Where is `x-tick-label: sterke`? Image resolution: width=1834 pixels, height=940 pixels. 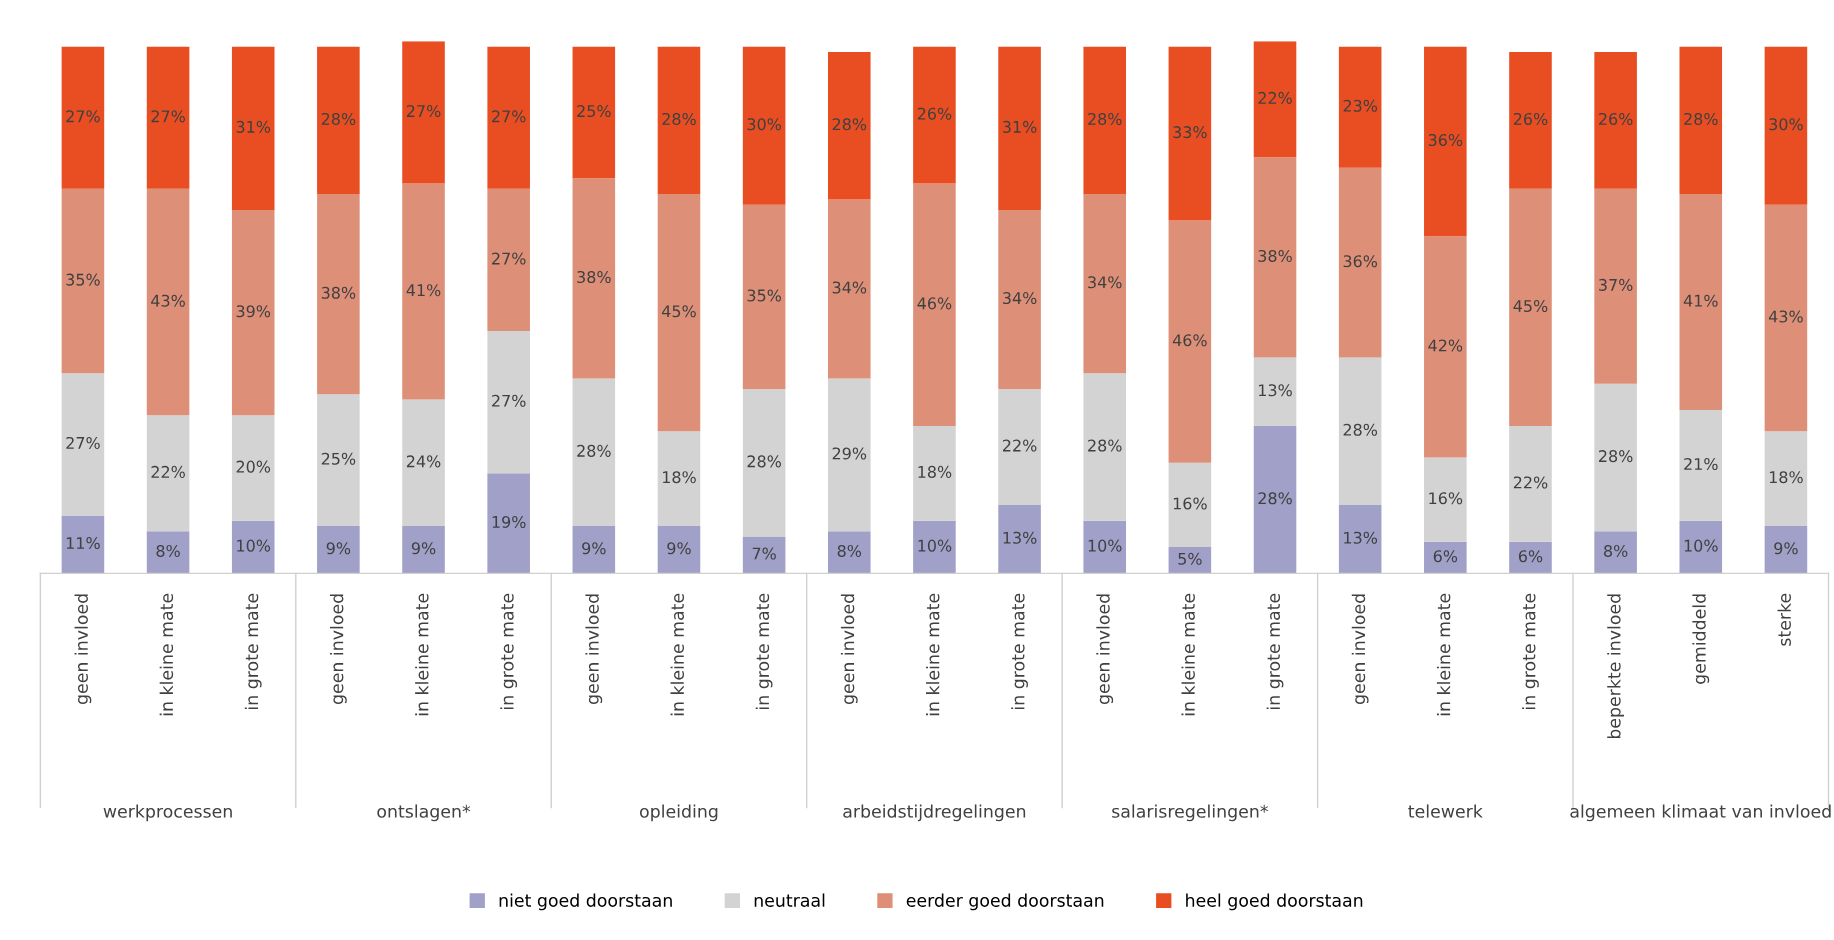
x-tick-label: sterke is located at coordinates (1784, 619).